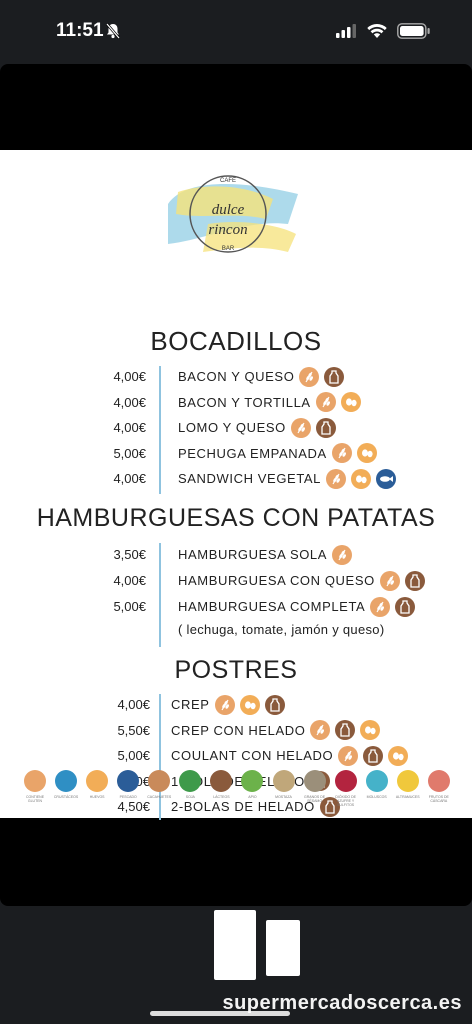 This screenshot has height=1024, width=472. I want to click on wifi-icon, so click(377, 33).